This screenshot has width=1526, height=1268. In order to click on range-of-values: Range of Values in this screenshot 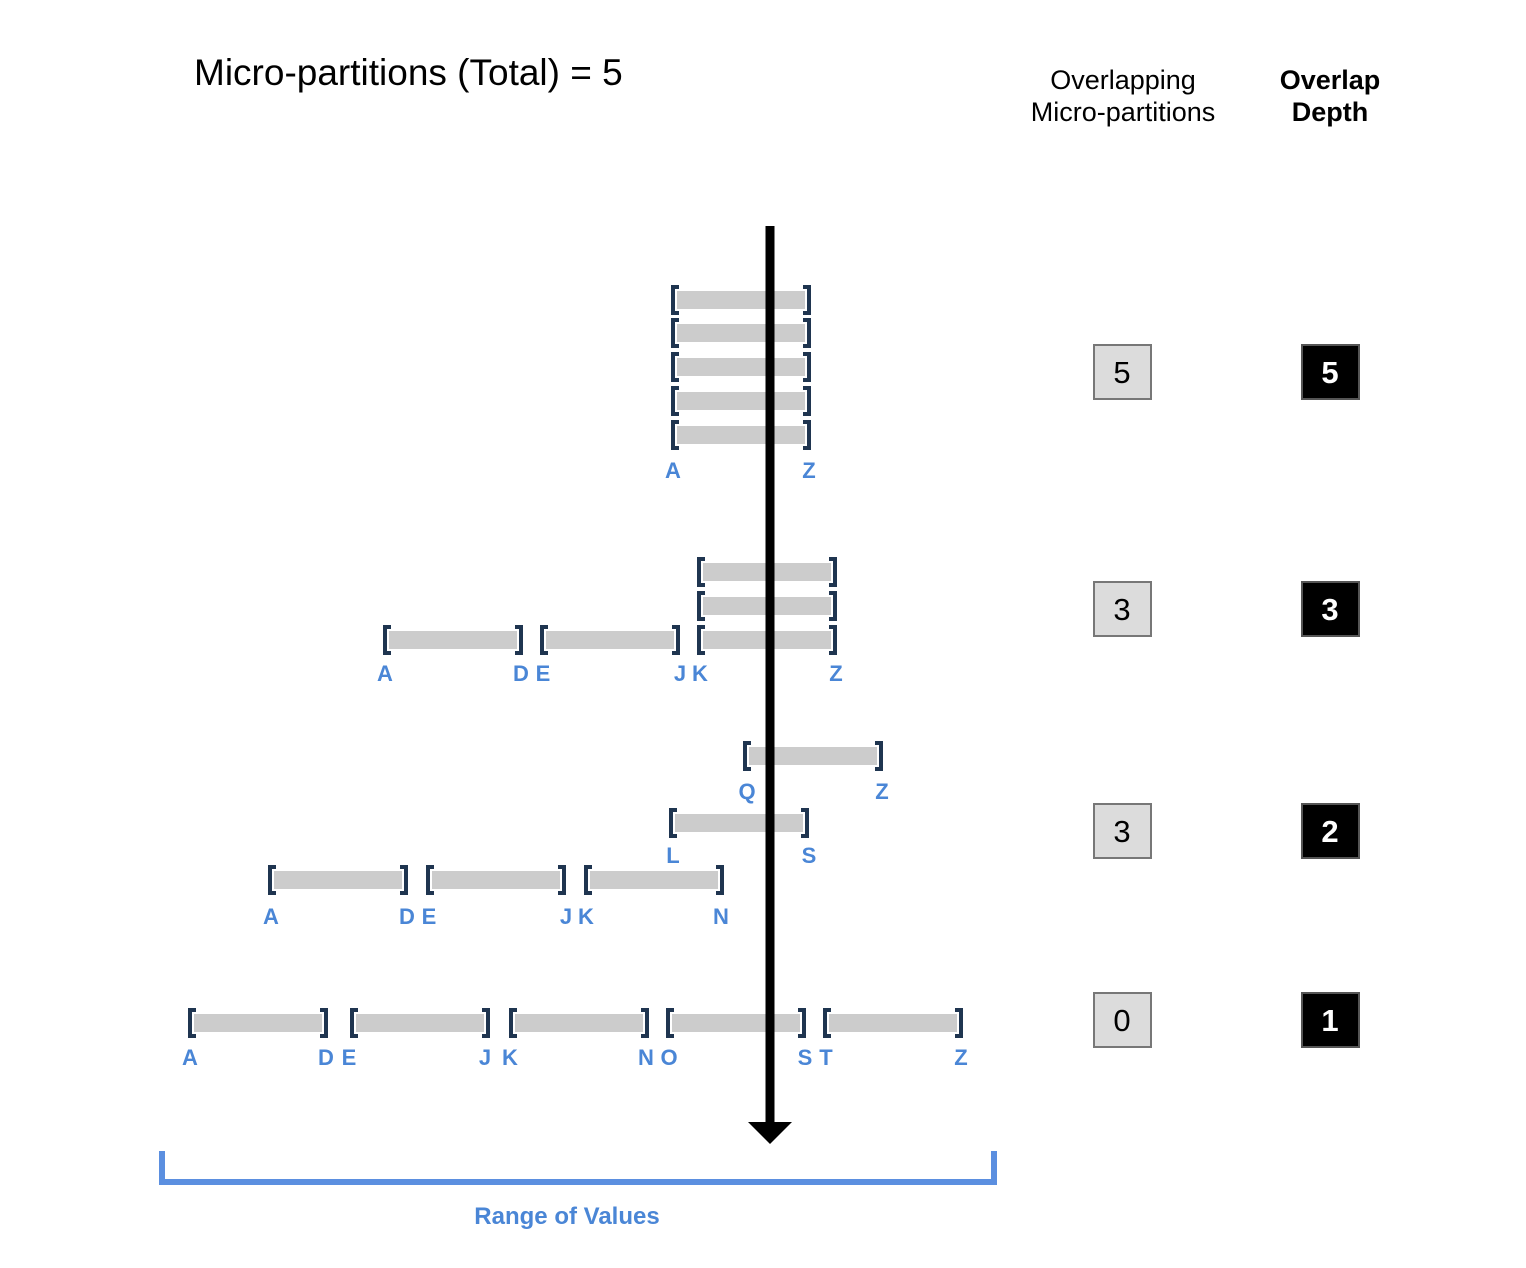, I will do `click(578, 1190)`.